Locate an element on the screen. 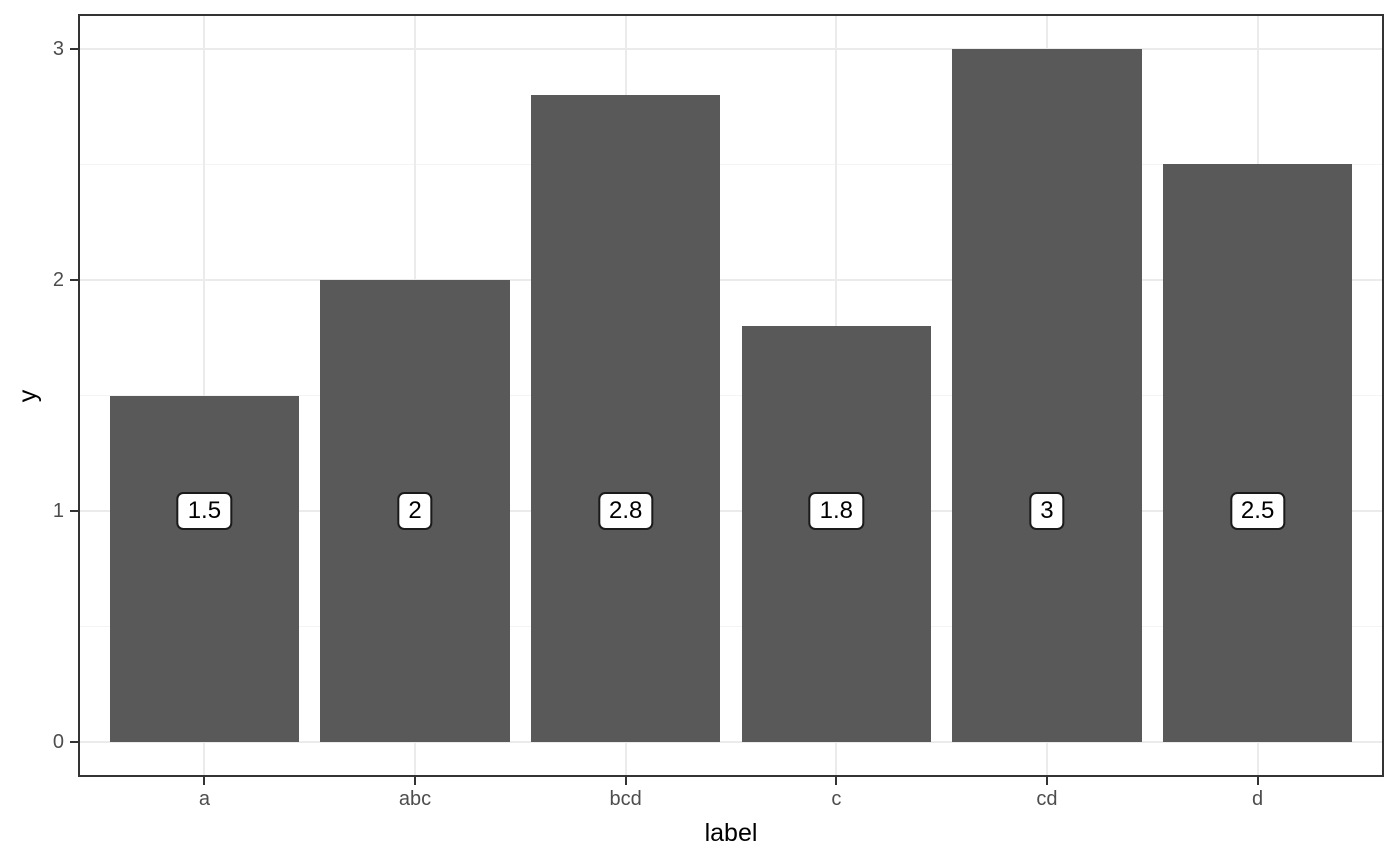 The width and height of the screenshot is (1400, 866). x-axis-tick-label: bcd is located at coordinates (625, 799).